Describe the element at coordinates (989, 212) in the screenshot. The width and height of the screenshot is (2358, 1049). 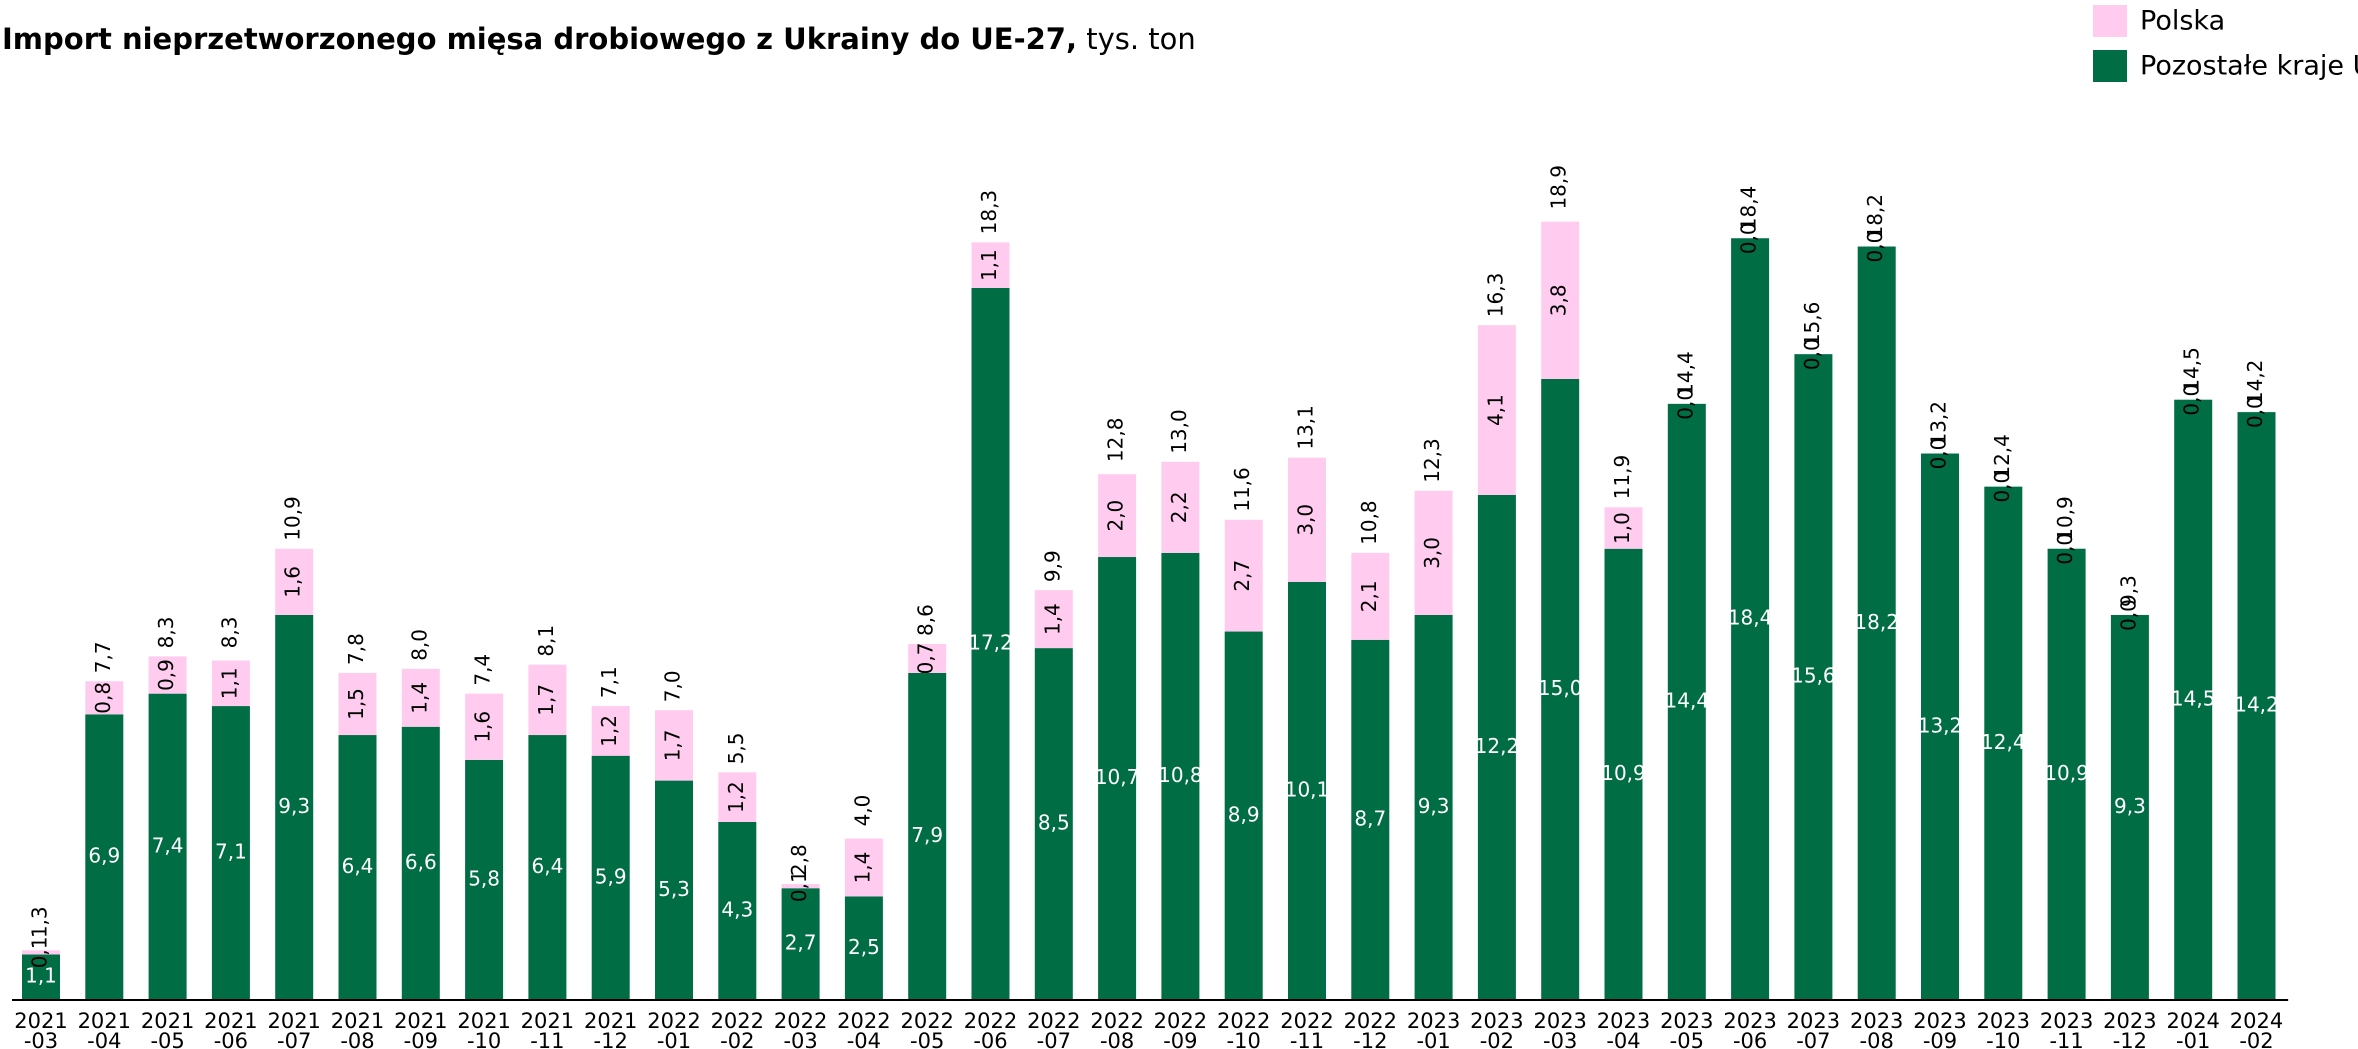
I see `total-label: 18,3` at that location.